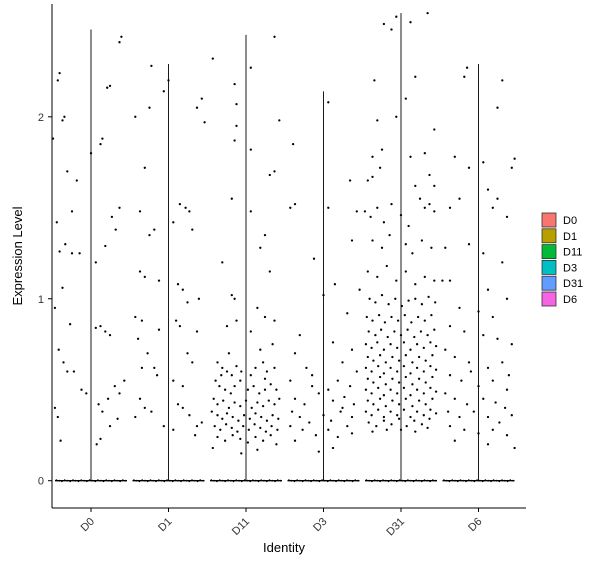 Image resolution: width=600 pixels, height=573 pixels. What do you see at coordinates (17, 255) in the screenshot?
I see `y-axis-label: Expression Level` at bounding box center [17, 255].